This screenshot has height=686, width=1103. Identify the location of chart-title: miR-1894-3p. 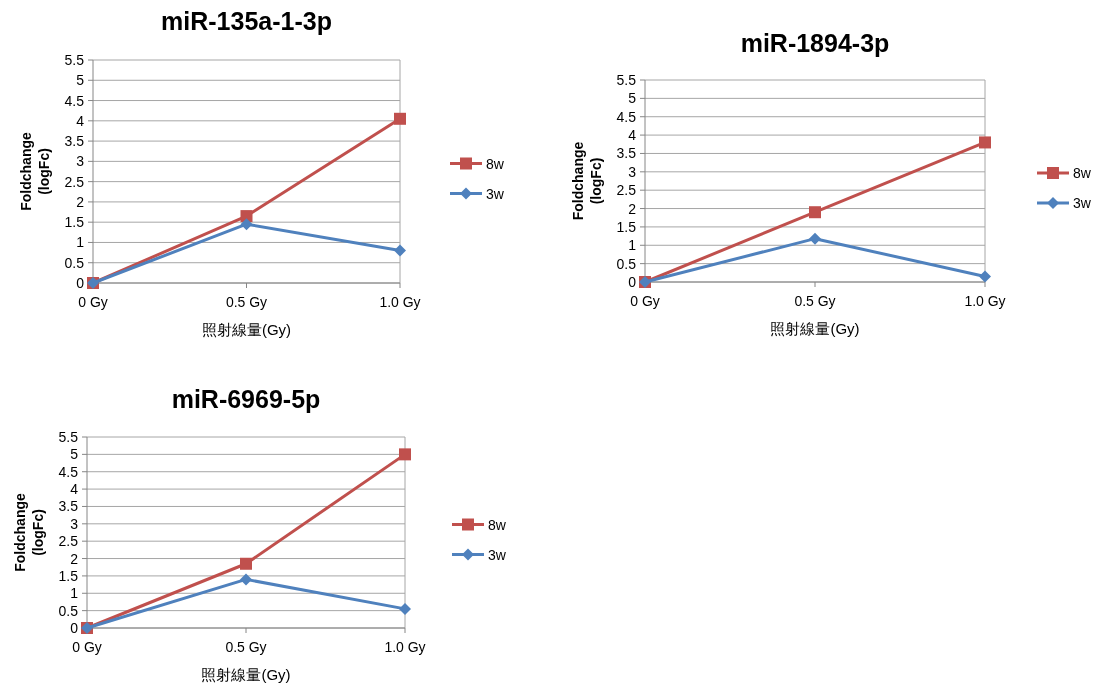
(815, 43).